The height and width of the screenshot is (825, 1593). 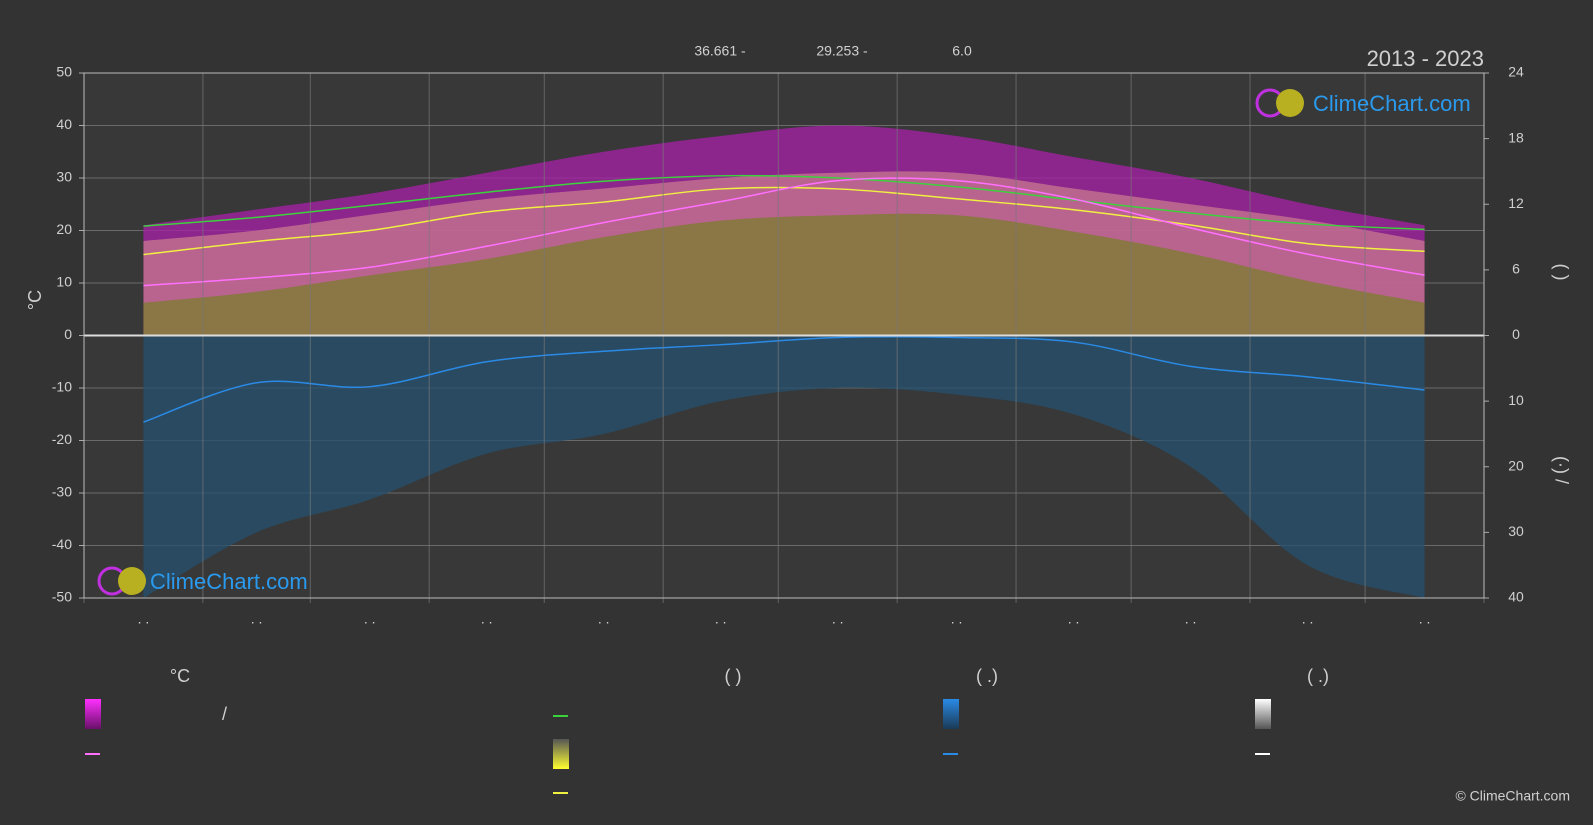 I want to click on logo-top: ClimeChart.com, so click(x=1363, y=103).